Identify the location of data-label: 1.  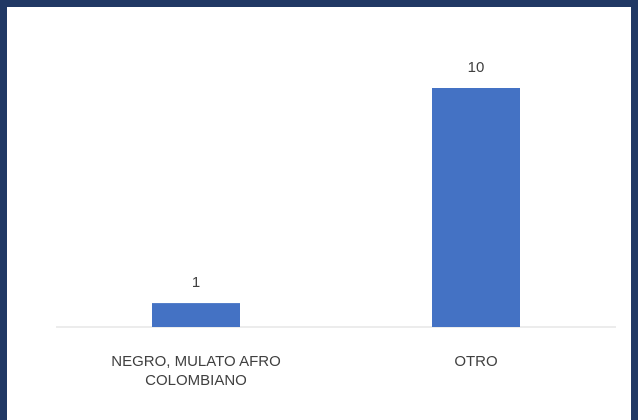
(196, 282).